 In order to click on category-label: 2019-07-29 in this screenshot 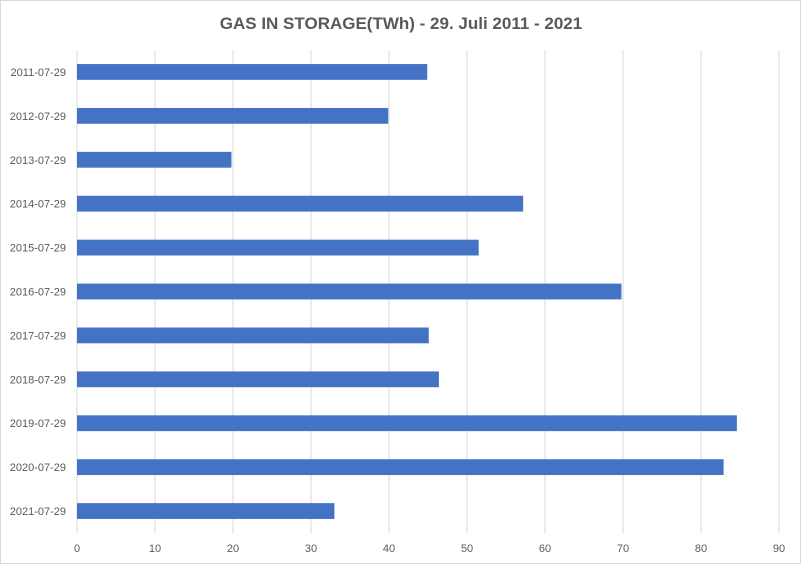, I will do `click(38, 424)`.